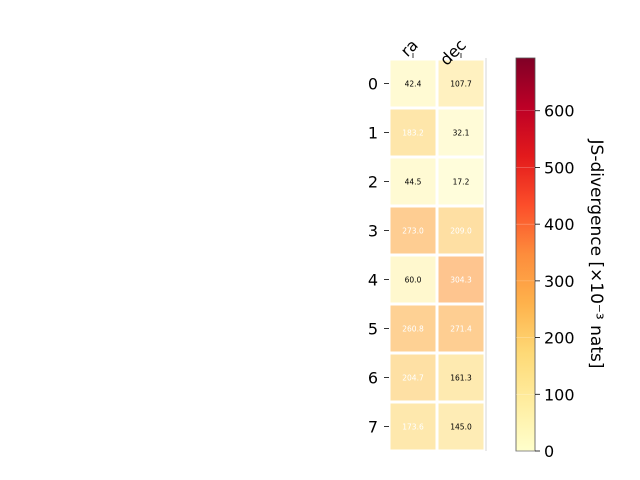 This screenshot has width=640, height=480. I want to click on y-tick-label: 6, so click(373, 378).